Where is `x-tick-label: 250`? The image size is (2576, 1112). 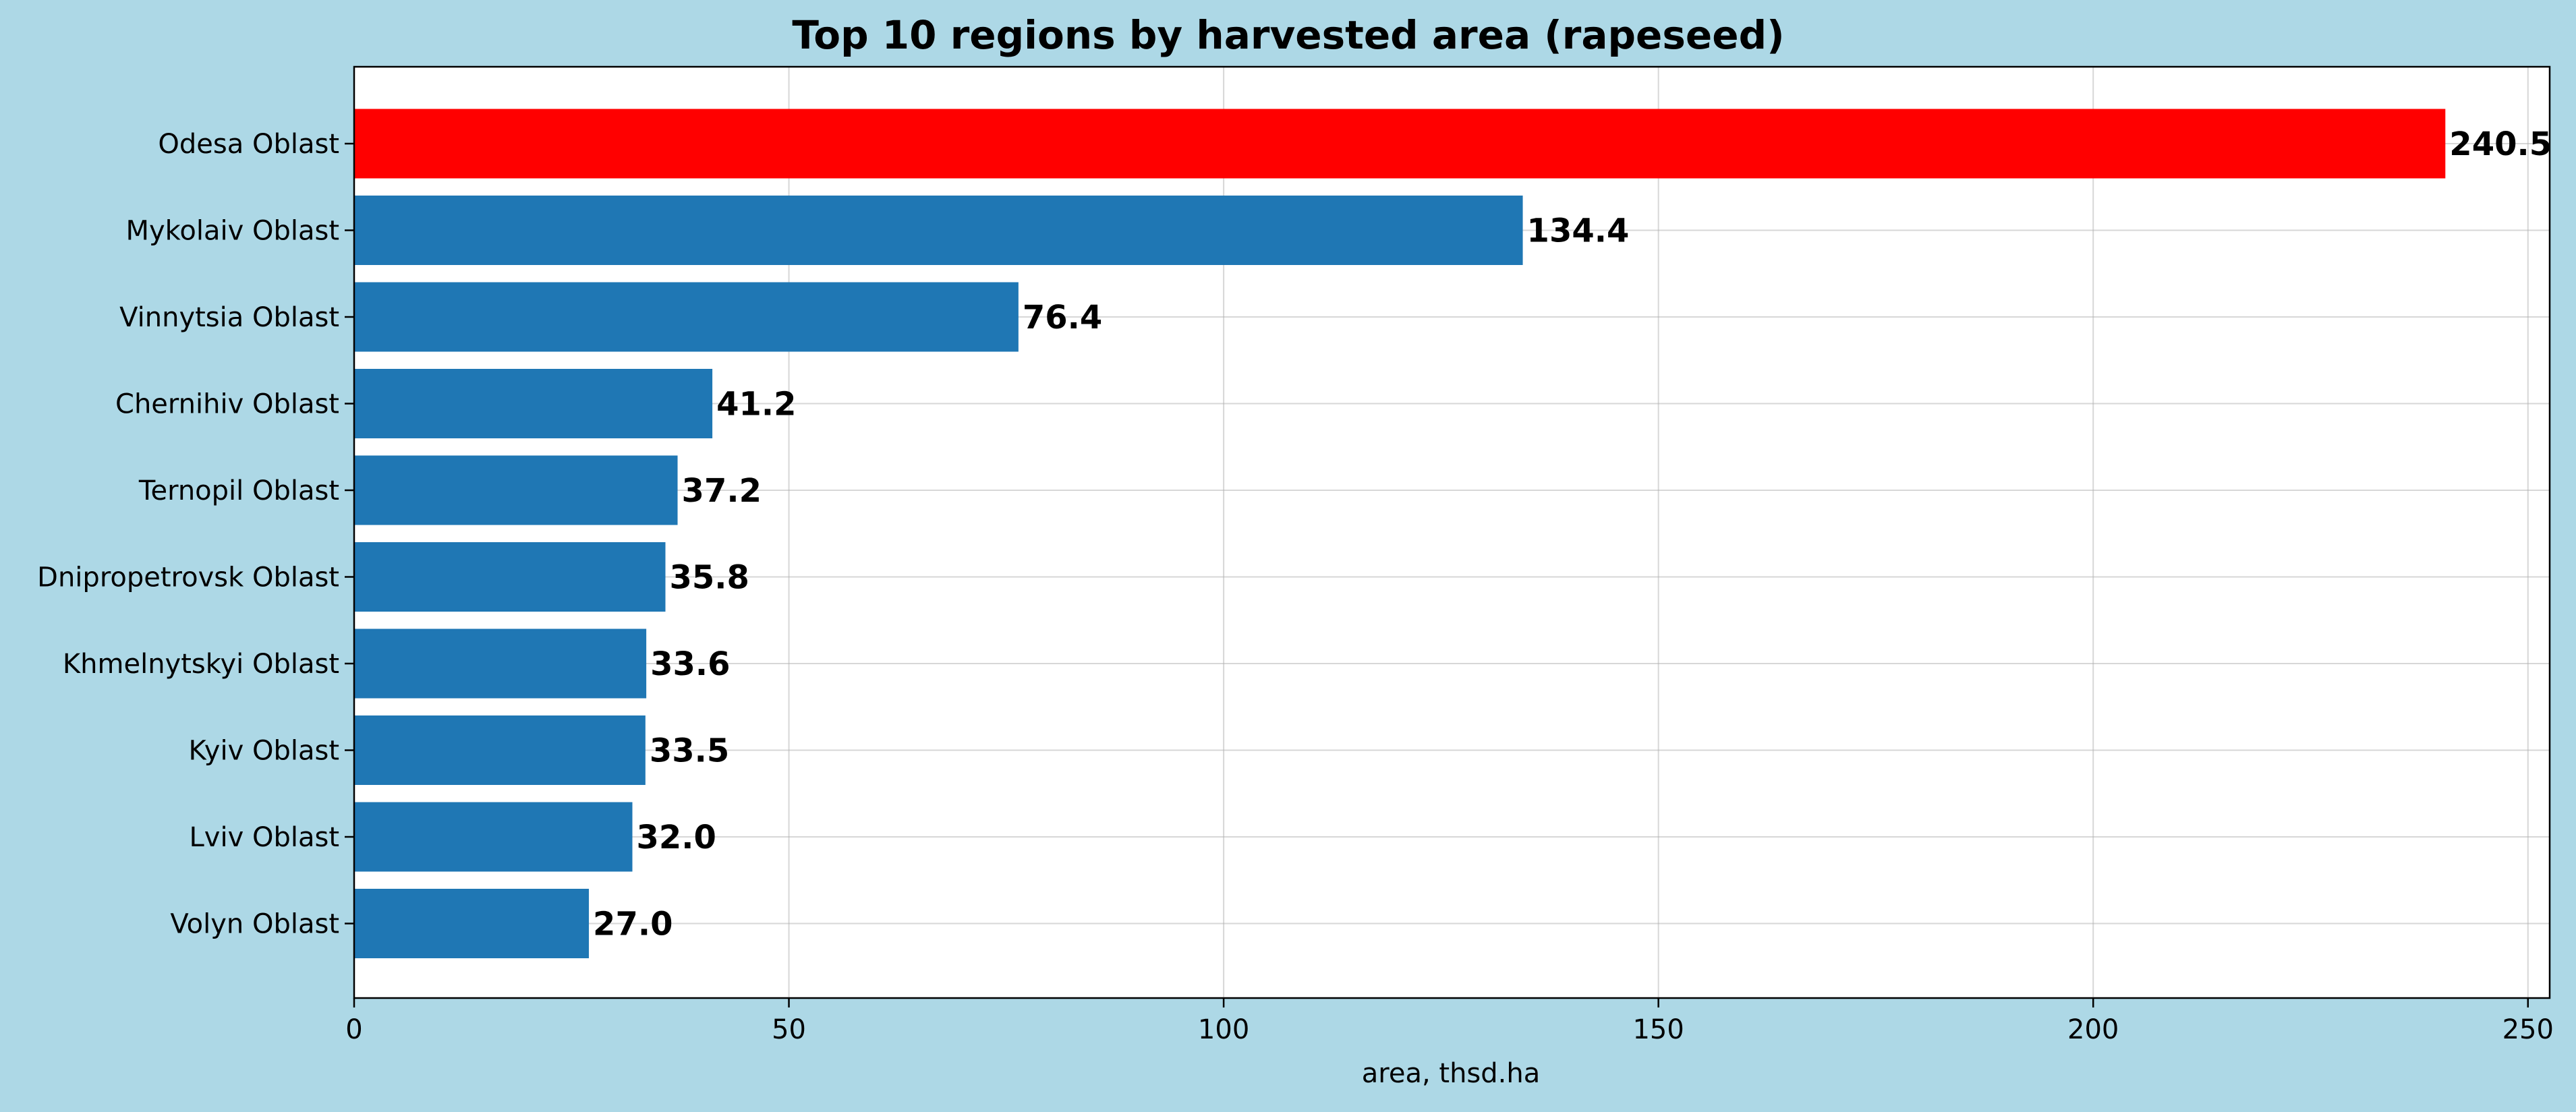
x-tick-label: 250 is located at coordinates (2528, 1030).